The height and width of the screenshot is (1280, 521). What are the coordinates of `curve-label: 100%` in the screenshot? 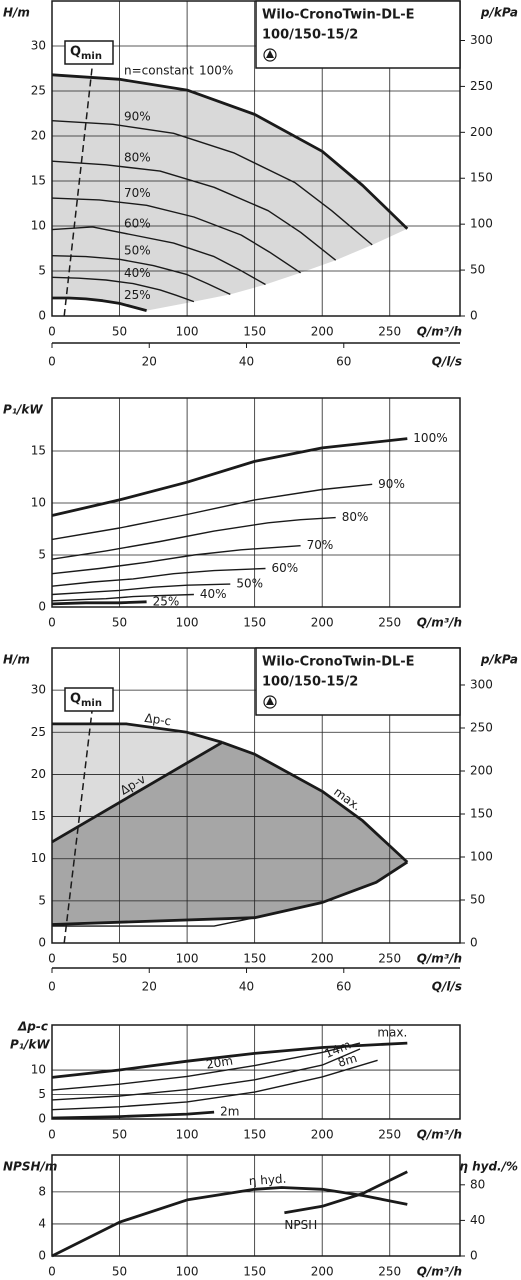 It's located at (430, 438).